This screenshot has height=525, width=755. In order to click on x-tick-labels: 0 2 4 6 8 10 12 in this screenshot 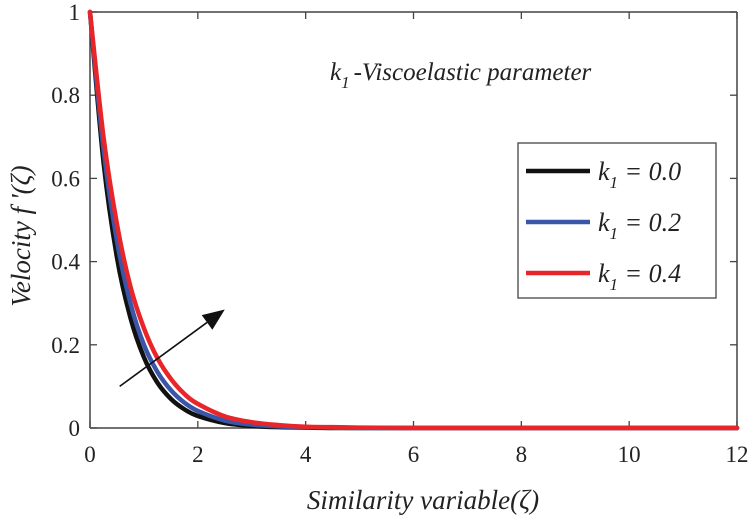, I will do `click(416, 454)`.